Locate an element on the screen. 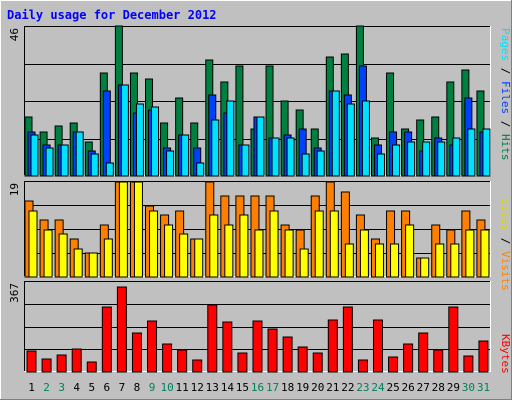 This screenshot has height=405, width=512. x-tick-label-day-19: 19 is located at coordinates (302, 387).